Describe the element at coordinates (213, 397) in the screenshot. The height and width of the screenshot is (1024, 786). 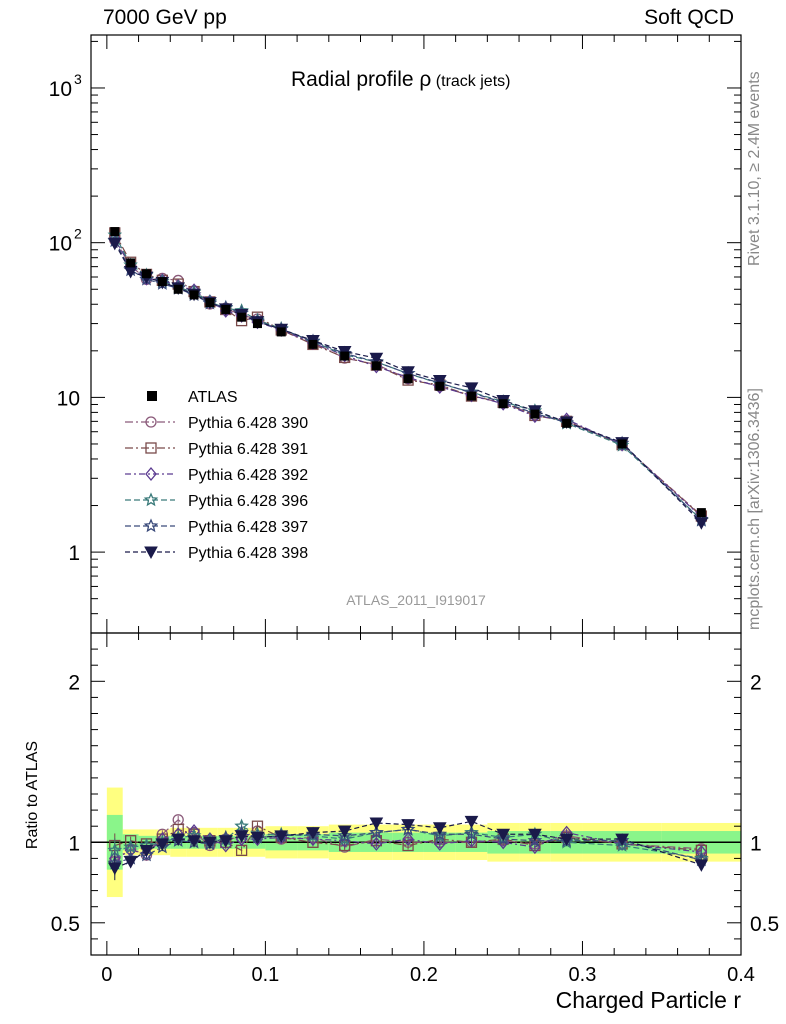
I see `legend-label: ATLAS` at that location.